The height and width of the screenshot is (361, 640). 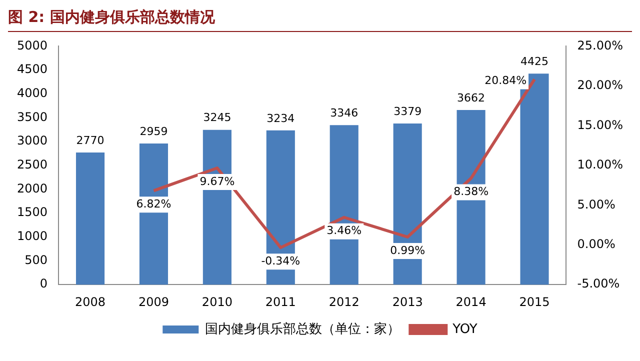 I want to click on y-tick-label: 500, so click(x=36, y=259).